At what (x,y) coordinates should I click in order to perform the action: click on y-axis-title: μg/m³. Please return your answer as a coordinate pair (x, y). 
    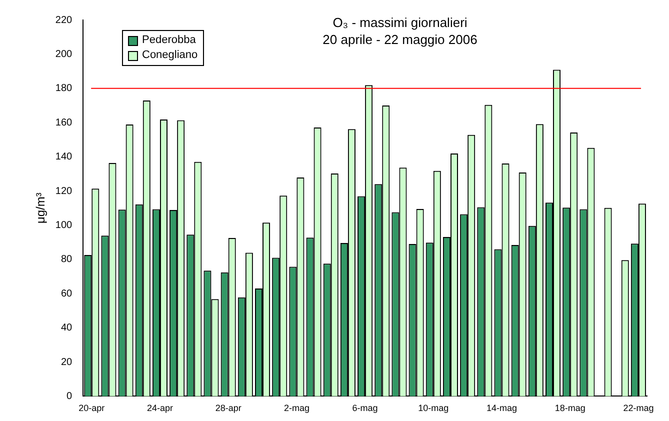
    Looking at the image, I should click on (41, 208).